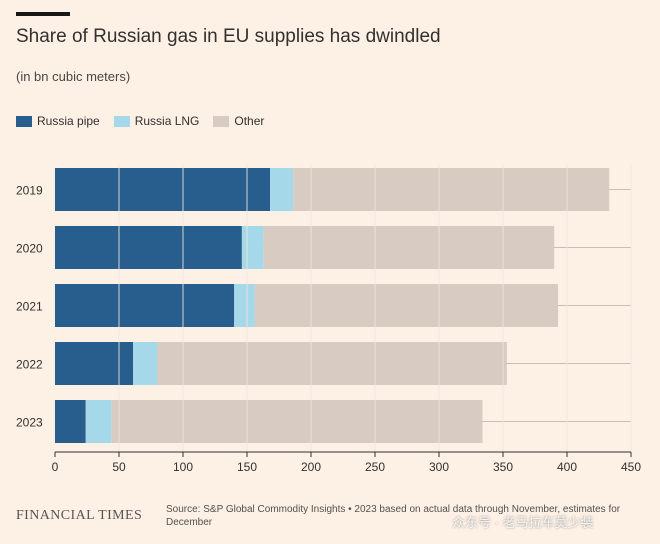  Describe the element at coordinates (375, 467) in the screenshot. I see `x-tick-label: 250` at that location.